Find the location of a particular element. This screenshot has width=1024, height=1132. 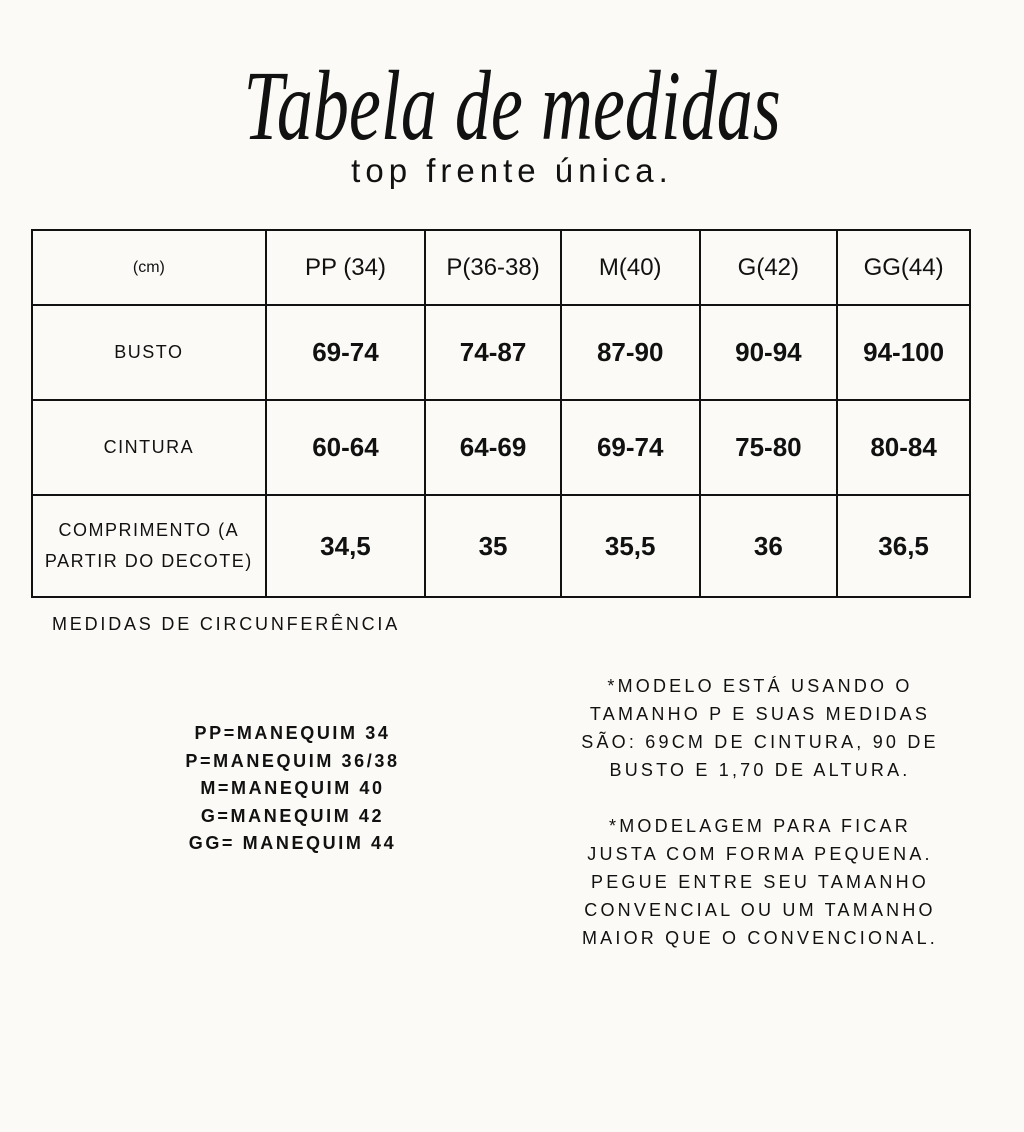

table-cell: 87-90 is located at coordinates (630, 352).